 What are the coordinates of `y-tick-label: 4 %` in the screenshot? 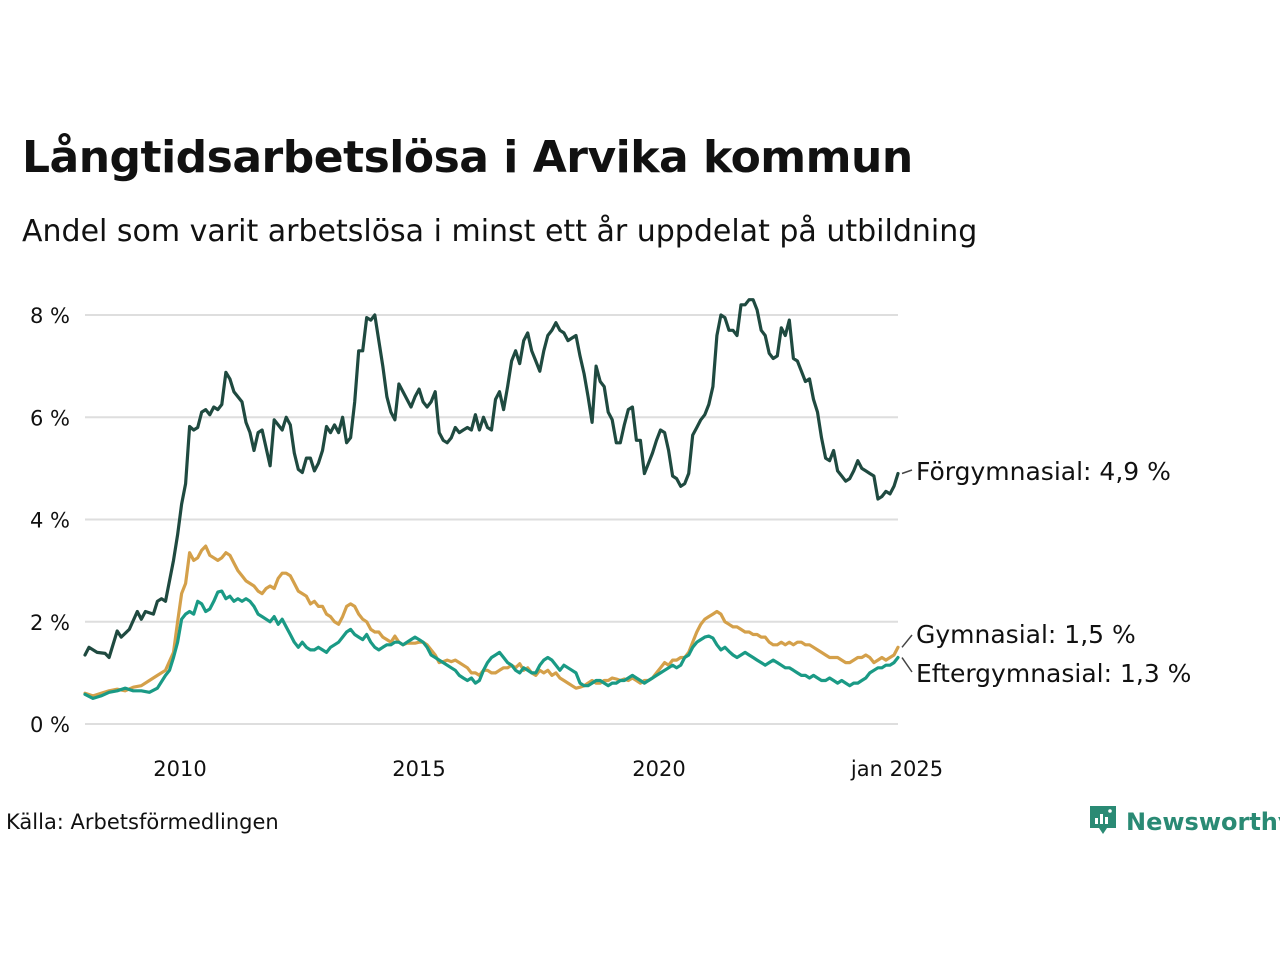 It's located at (50, 521).